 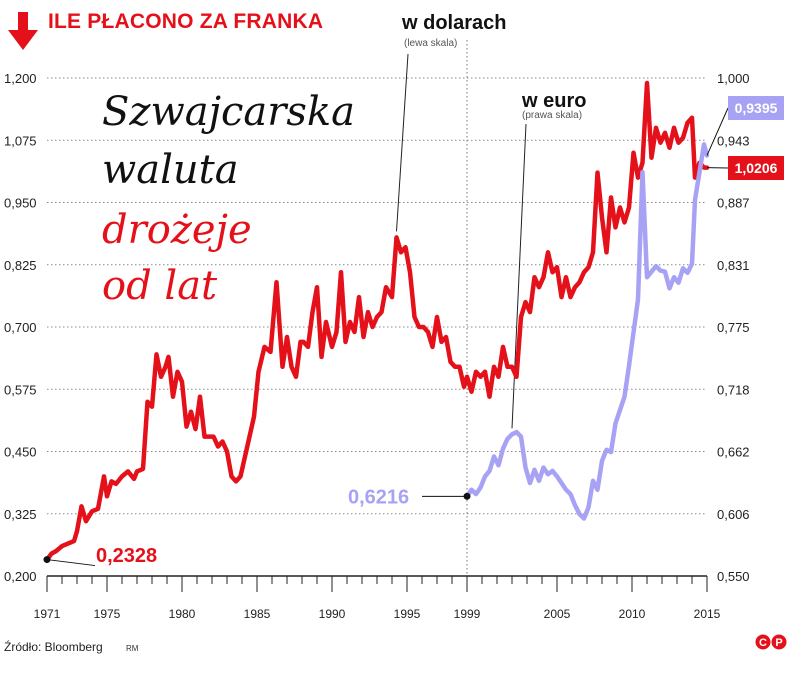 What do you see at coordinates (332, 614) in the screenshot?
I see `x-tick-label: 1990` at bounding box center [332, 614].